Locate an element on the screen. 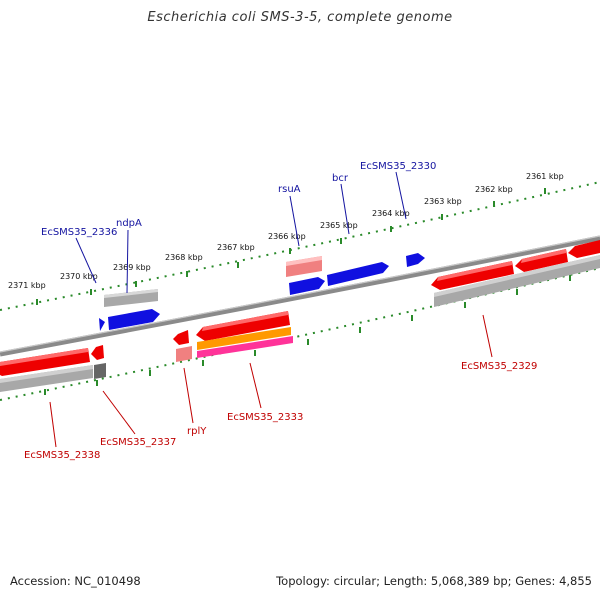  accession-text: Accession: NC_010498 is located at coordinates (75, 581).